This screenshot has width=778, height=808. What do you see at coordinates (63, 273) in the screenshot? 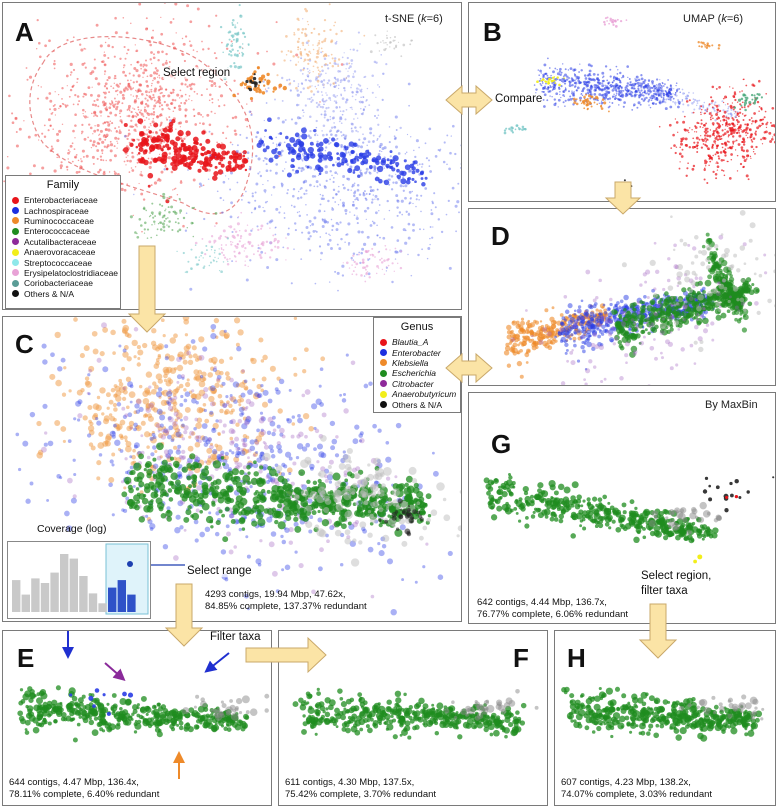
I see `family-legend-item: Erysipelatoclostridiaceae` at bounding box center [63, 273].